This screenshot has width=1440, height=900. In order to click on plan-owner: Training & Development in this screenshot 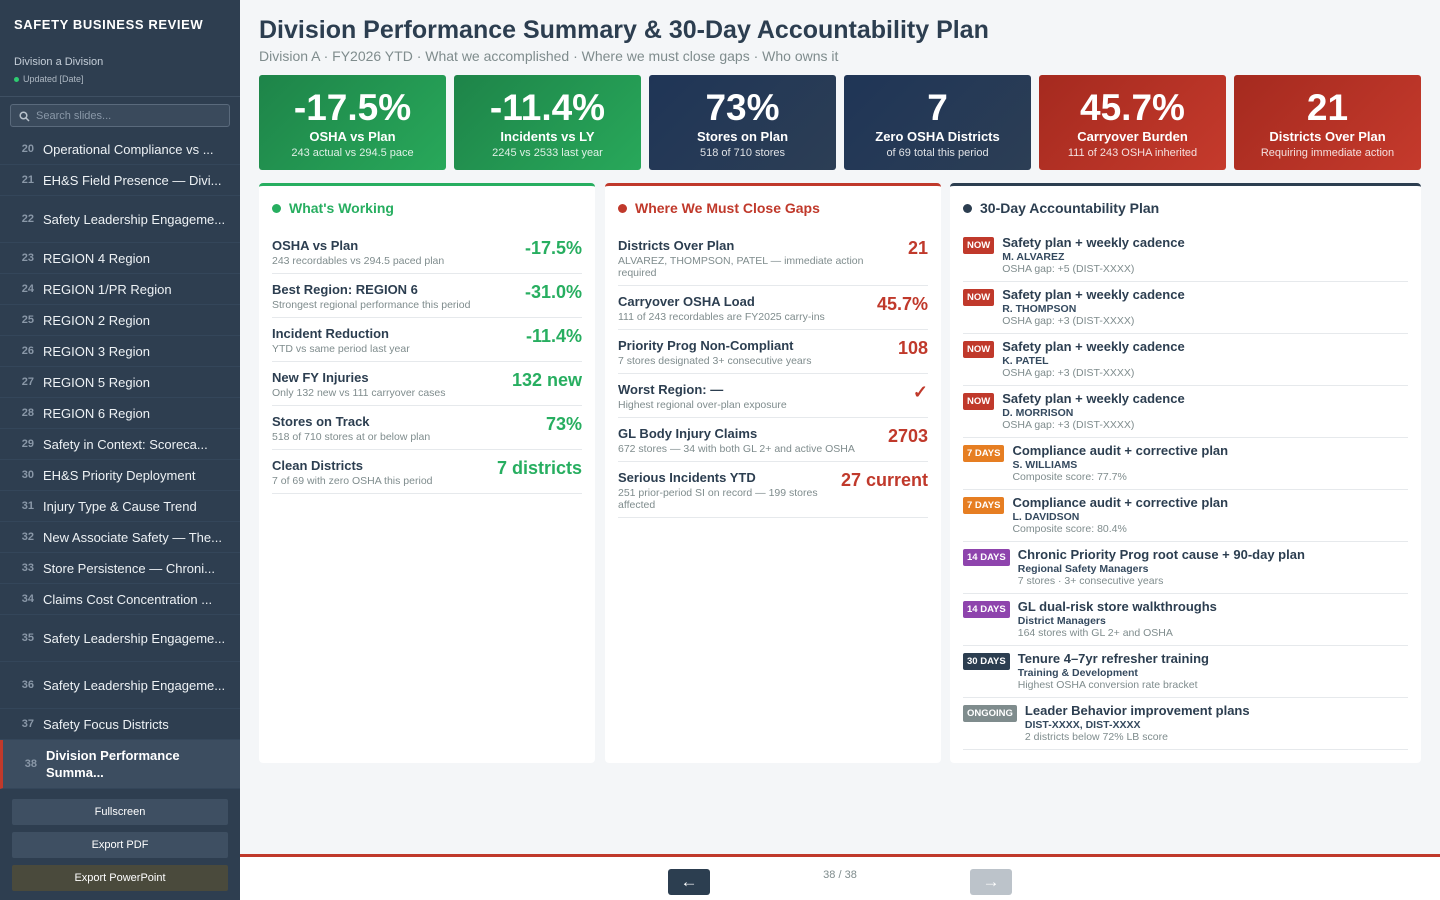, I will do `click(1077, 673)`.